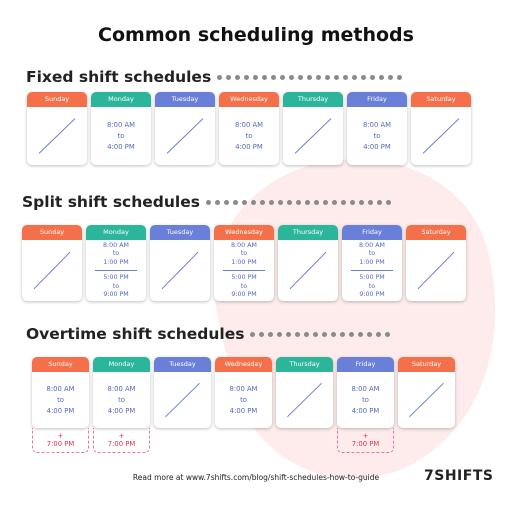 The width and height of the screenshot is (512, 512). Describe the element at coordinates (116, 294) in the screenshot. I see `shift-text: 9:00 PM` at that location.